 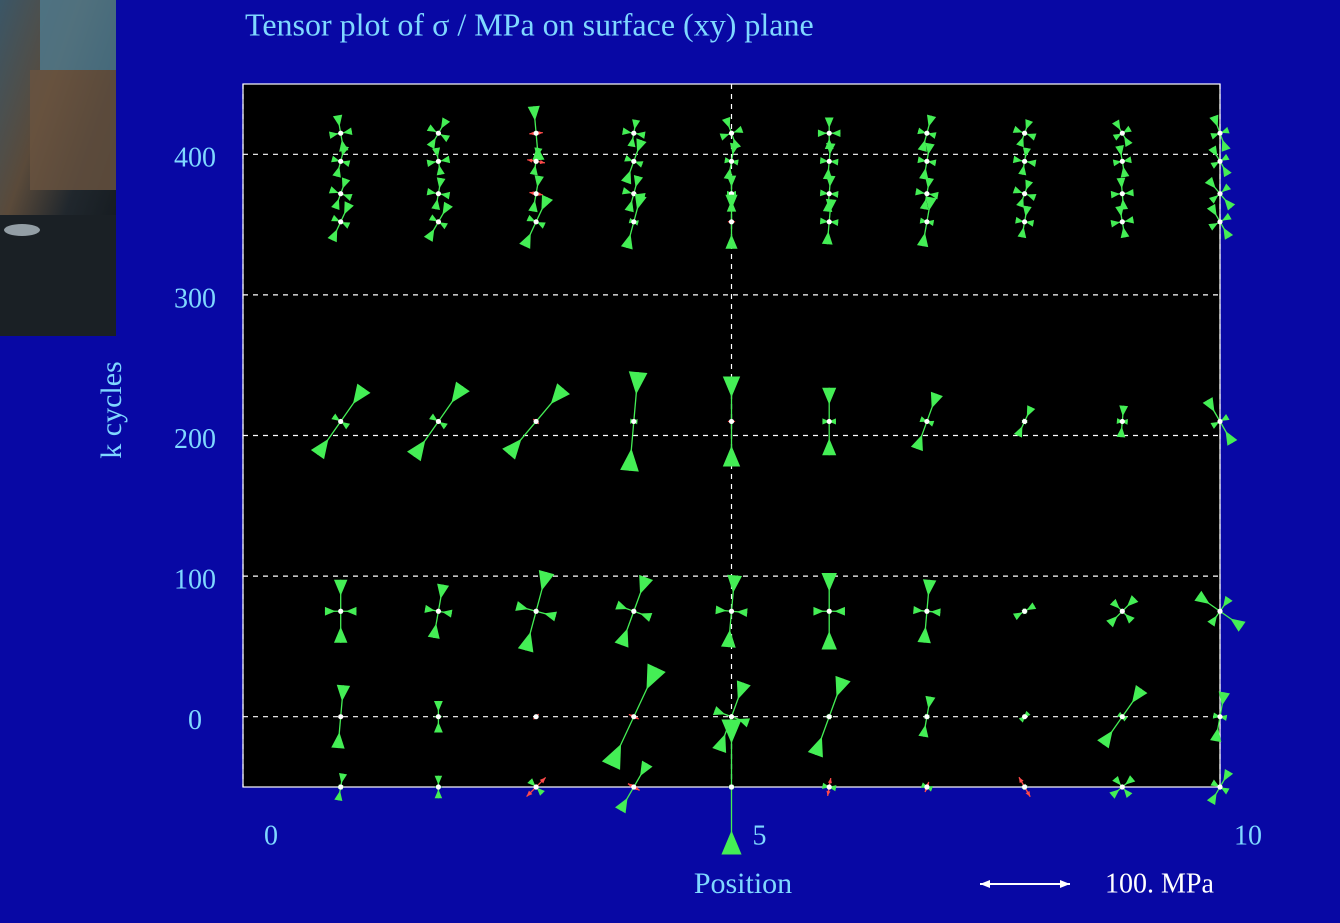 What do you see at coordinates (195, 158) in the screenshot?
I see `y-tick-label: 400` at bounding box center [195, 158].